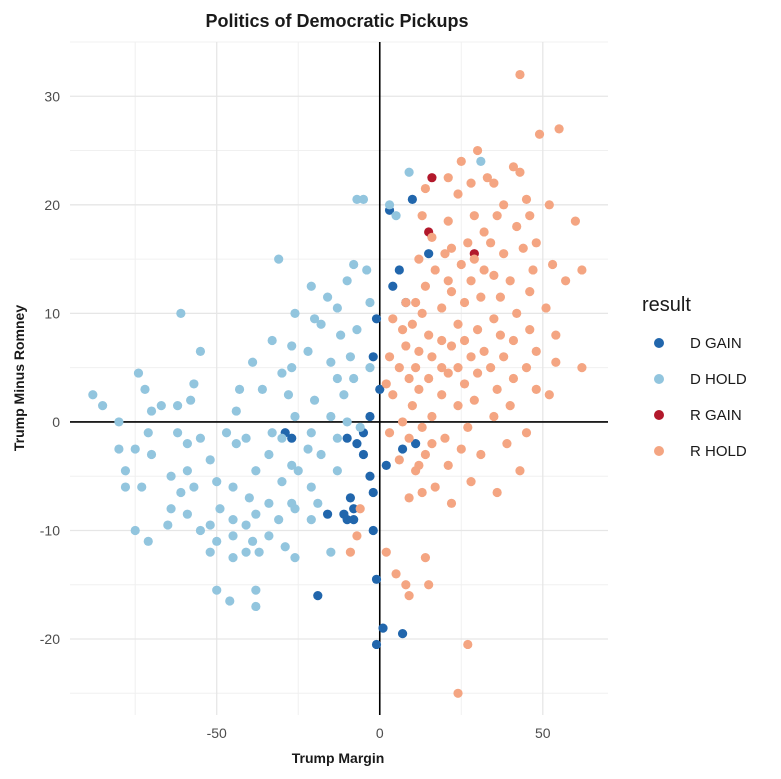 The height and width of the screenshot is (779, 781). I want to click on point-r-gain, so click(432, 178).